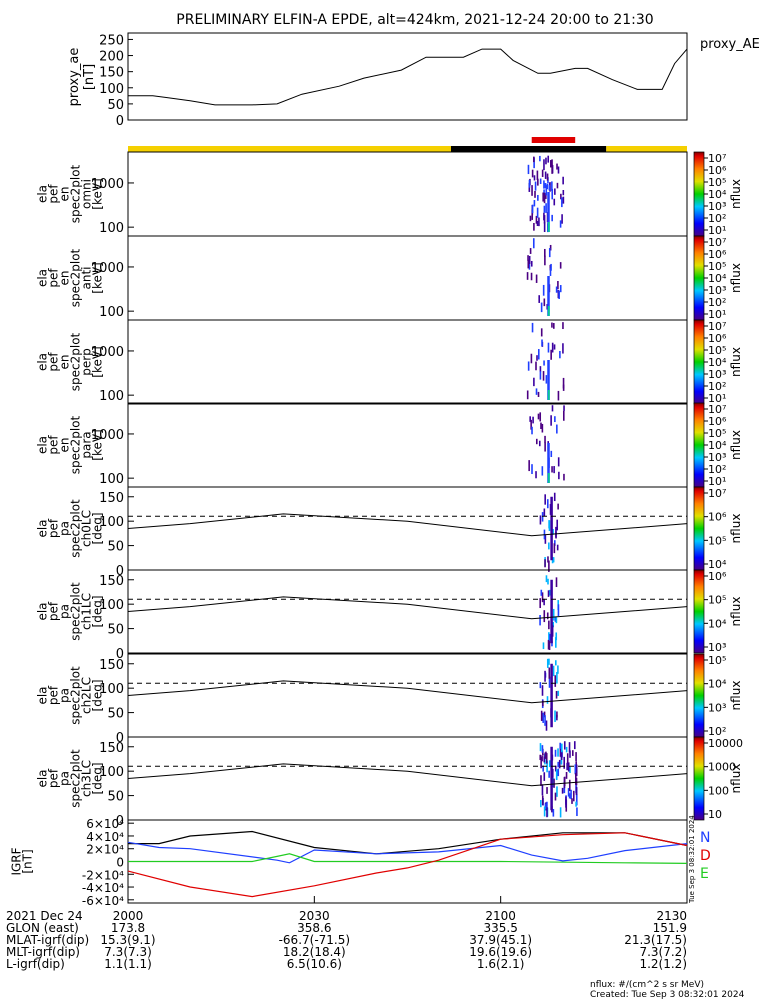 This screenshot has width=775, height=1000. I want to click on pa-panel-1-frame, so click(407, 611).